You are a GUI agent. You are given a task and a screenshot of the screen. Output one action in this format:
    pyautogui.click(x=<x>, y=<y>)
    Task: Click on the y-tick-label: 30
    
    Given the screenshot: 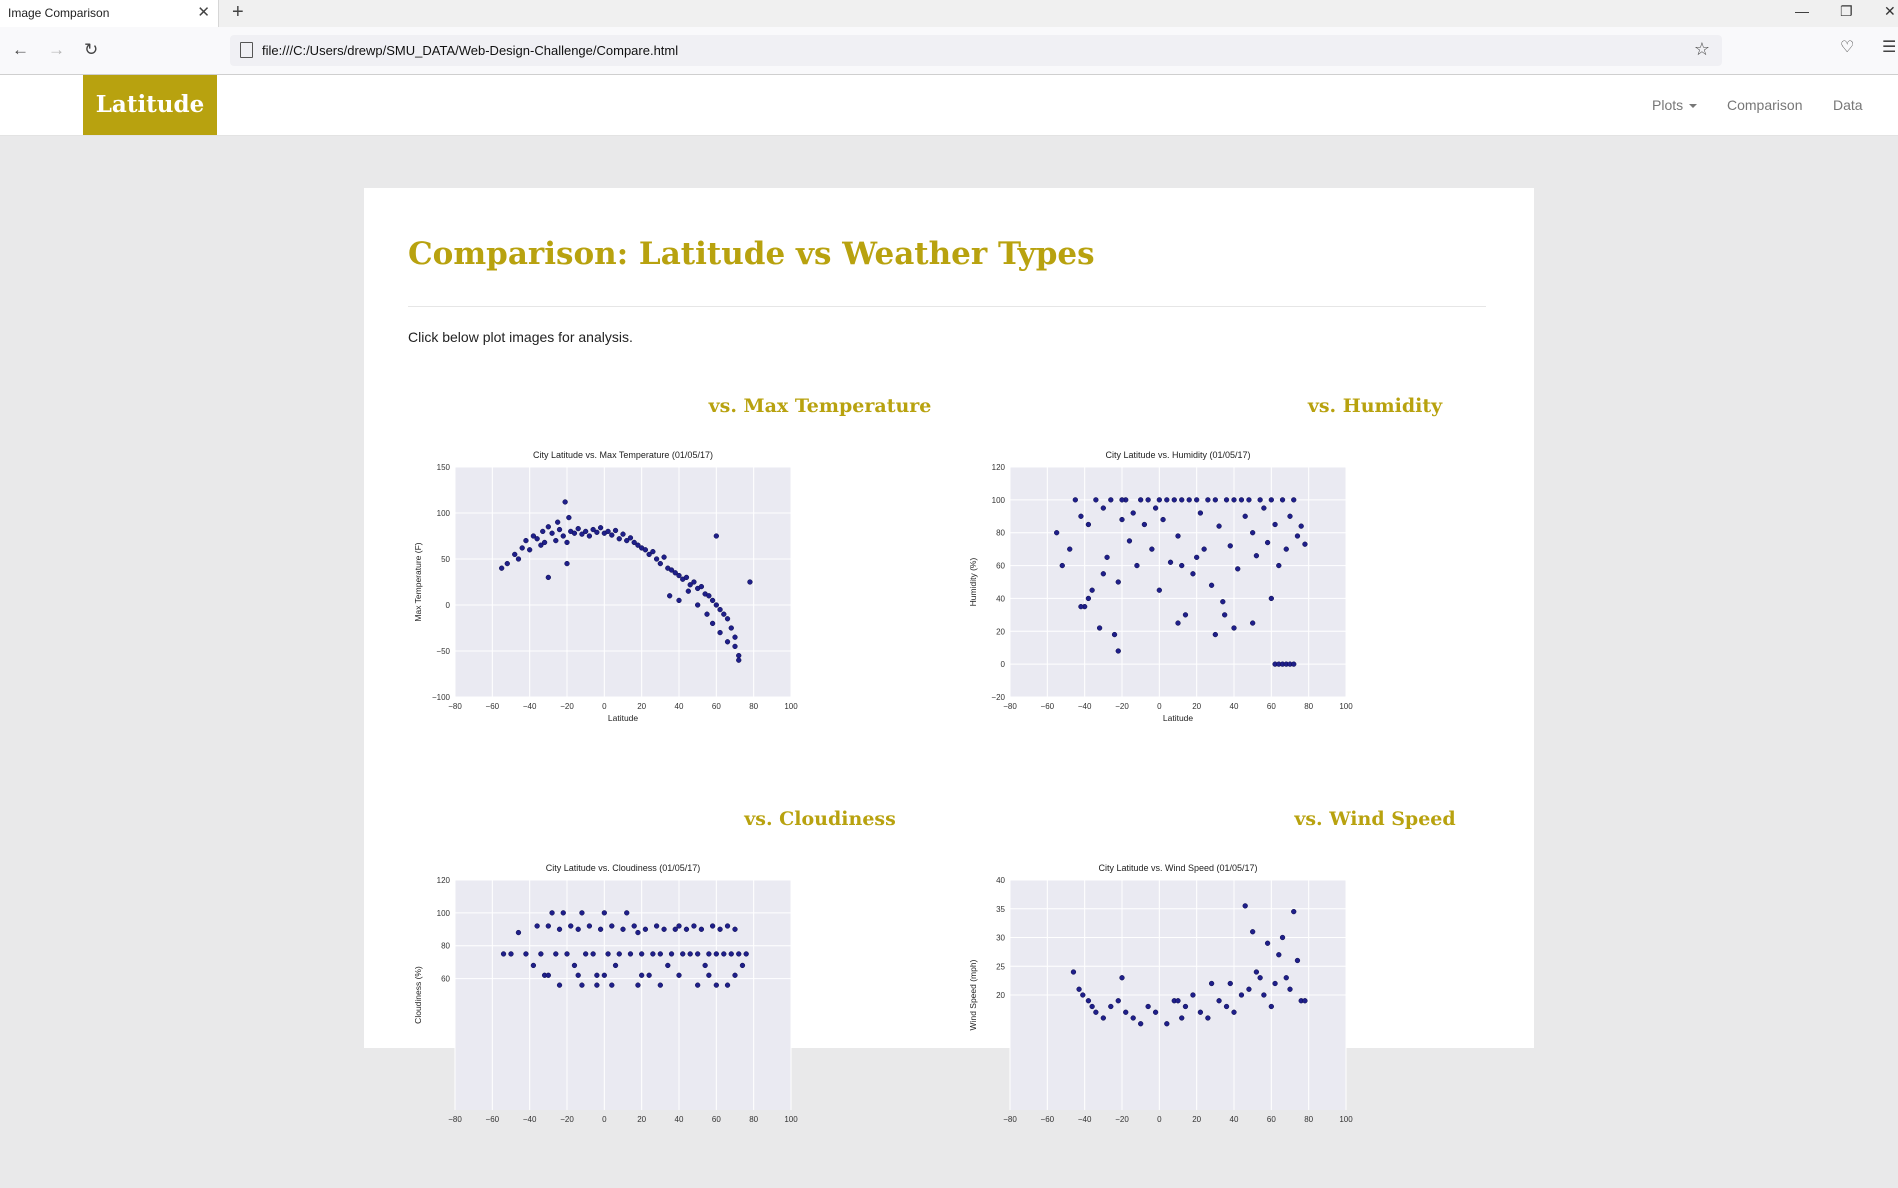 What is the action you would take?
    pyautogui.click(x=1000, y=938)
    